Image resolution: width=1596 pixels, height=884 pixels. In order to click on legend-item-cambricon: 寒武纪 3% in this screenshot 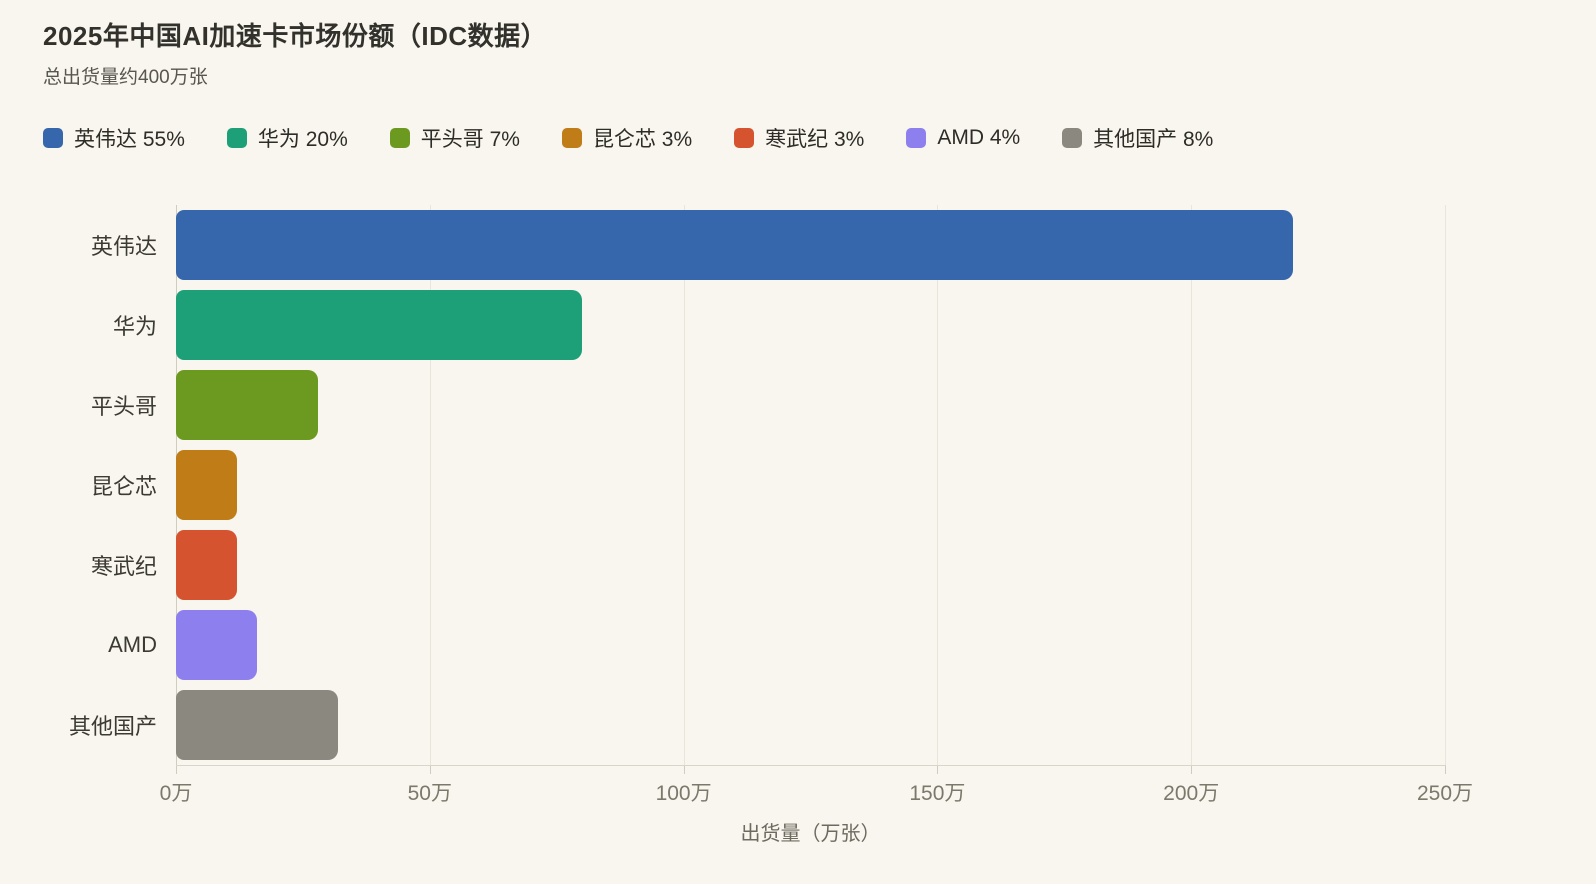, I will do `click(799, 138)`.